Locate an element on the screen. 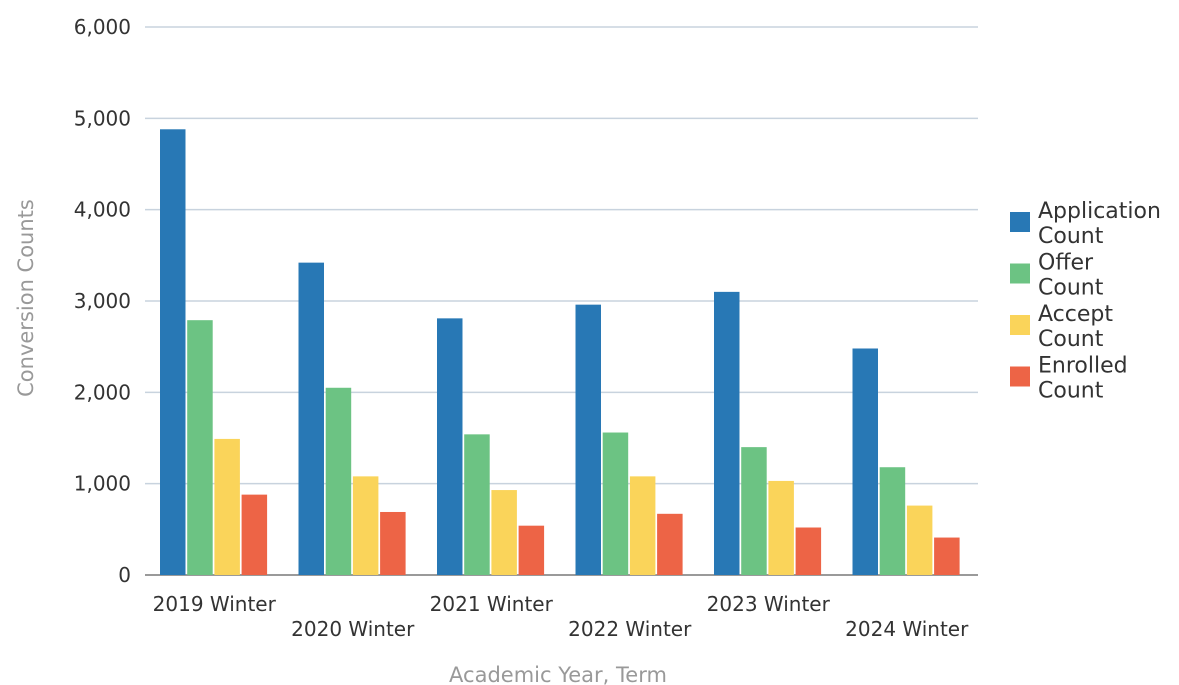 Image resolution: width=1179 pixels, height=685 pixels. bar-application-count-2019-winter is located at coordinates (173, 352).